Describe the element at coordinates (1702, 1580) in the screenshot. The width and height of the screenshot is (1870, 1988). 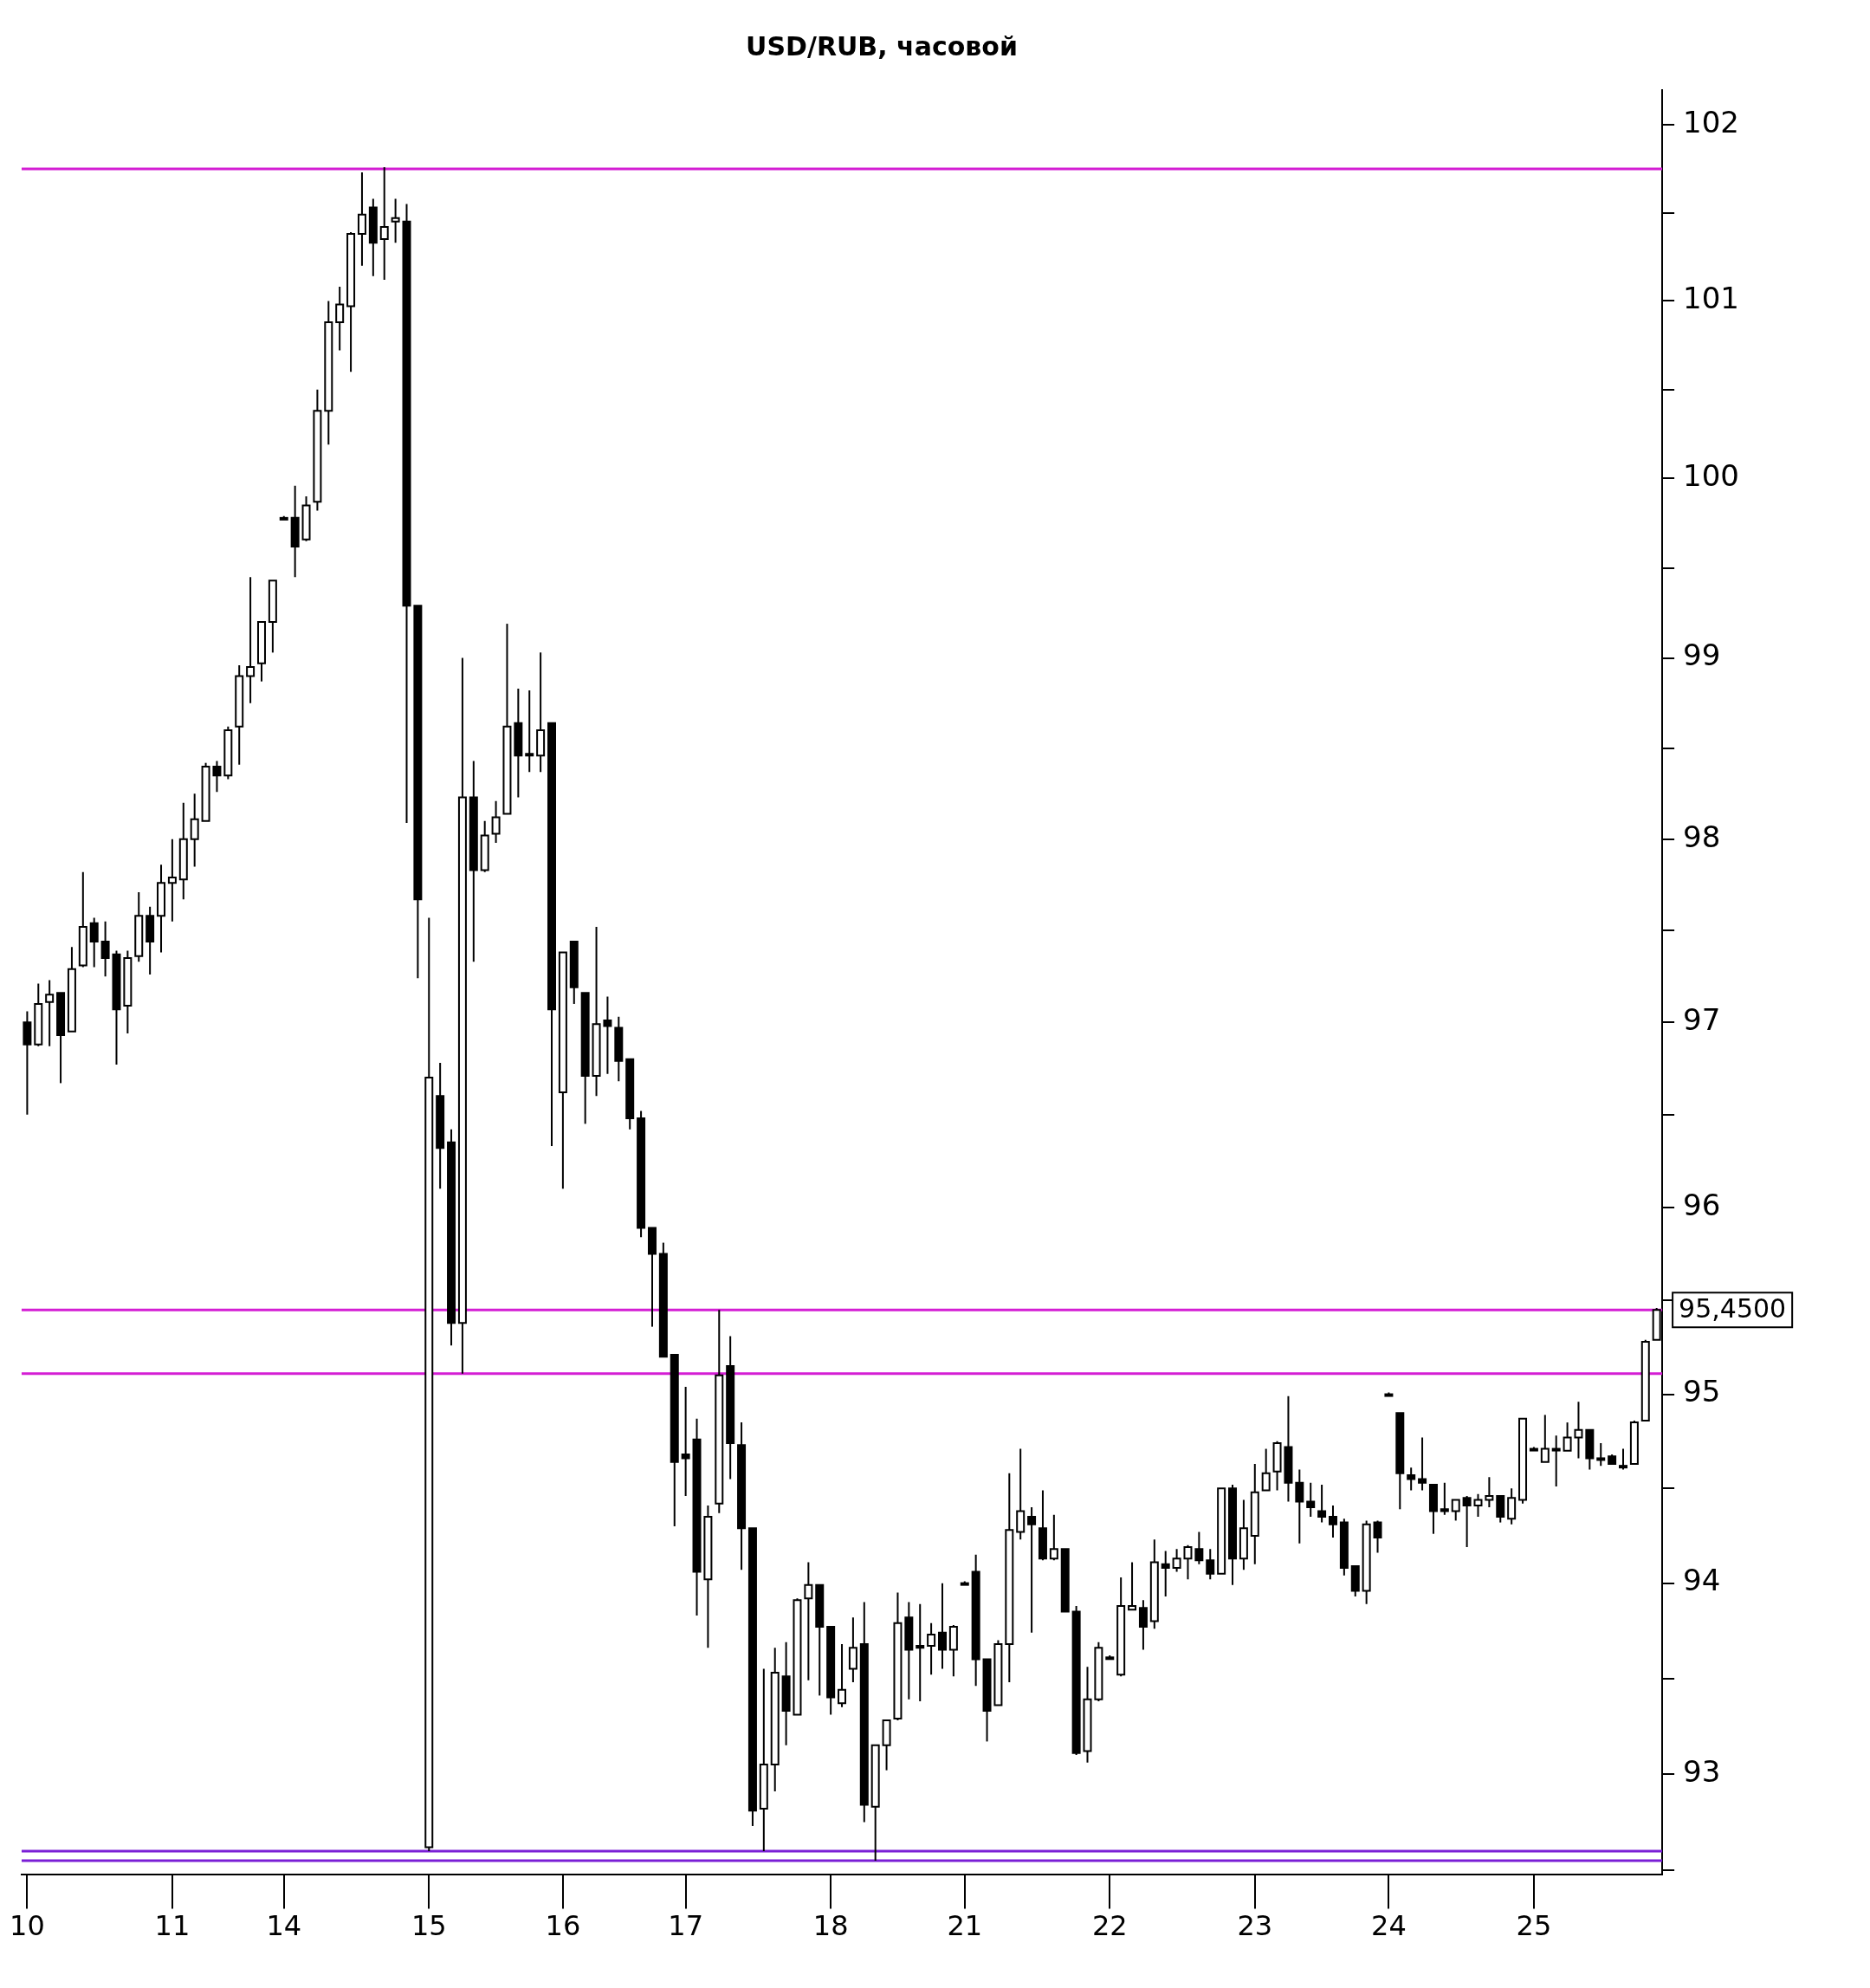
I see `y-tick-label: 94` at that location.